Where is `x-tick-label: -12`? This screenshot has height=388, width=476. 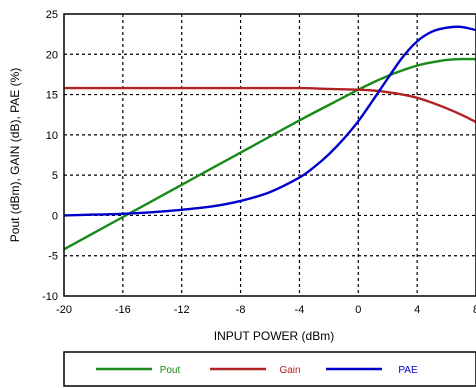 x-tick-label: -12 is located at coordinates (182, 310).